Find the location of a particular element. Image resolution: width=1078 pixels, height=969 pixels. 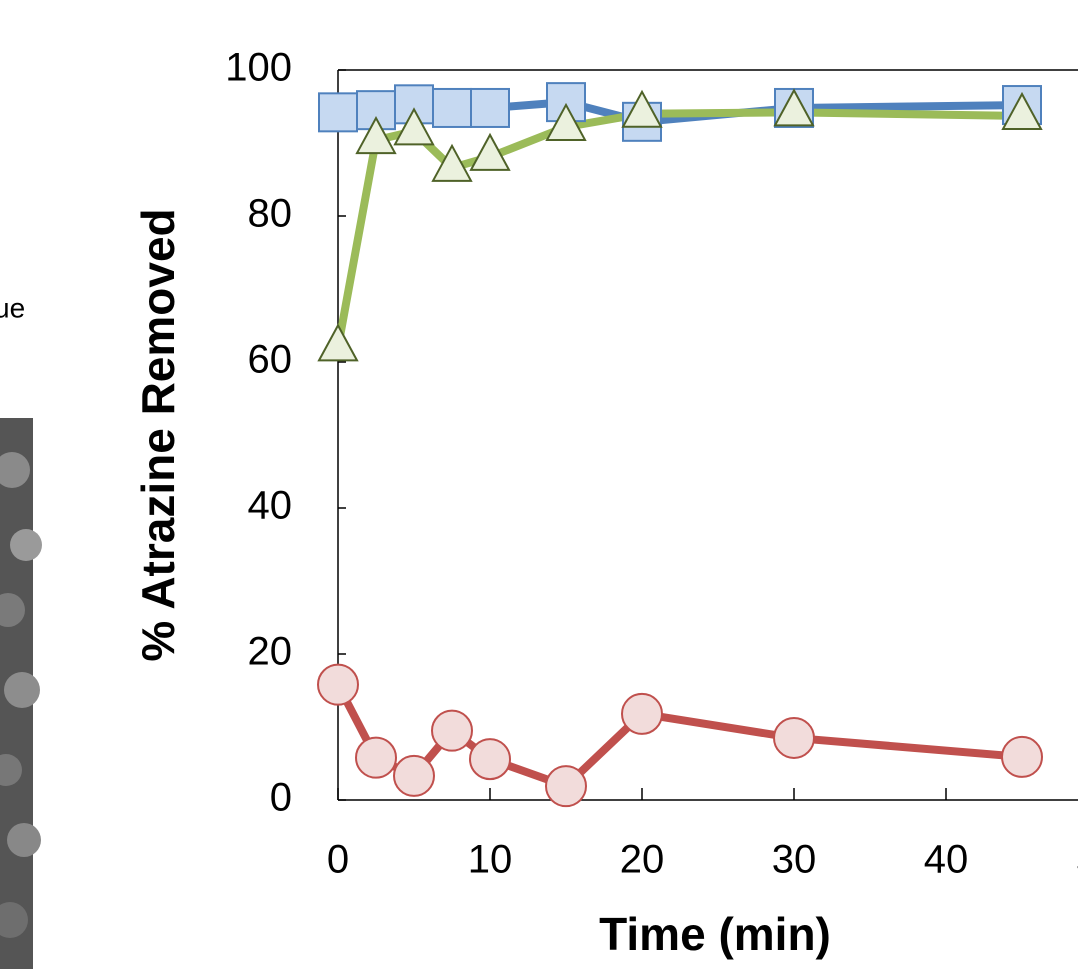

micrograph is located at coordinates (21, 693).